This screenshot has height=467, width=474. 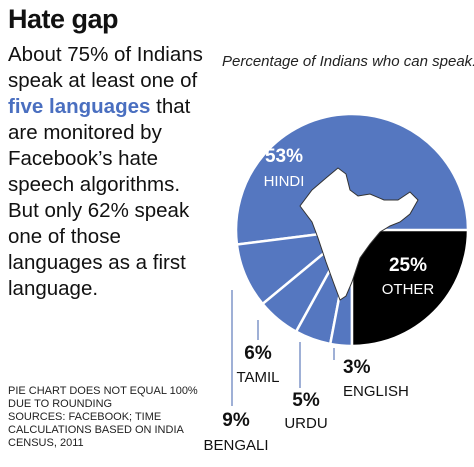 What do you see at coordinates (284, 156) in the screenshot?
I see `value-label: 53%` at bounding box center [284, 156].